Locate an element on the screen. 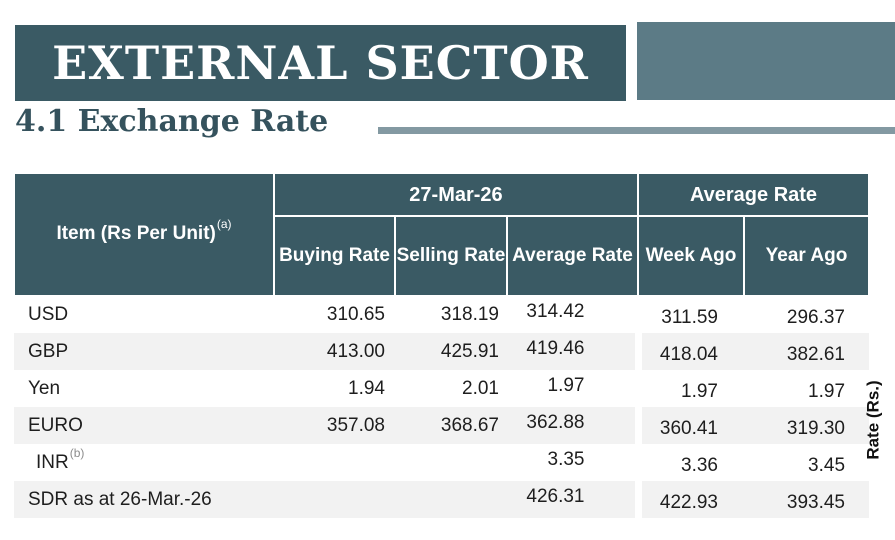  average-rate-cell: 362.88 is located at coordinates (572, 425).